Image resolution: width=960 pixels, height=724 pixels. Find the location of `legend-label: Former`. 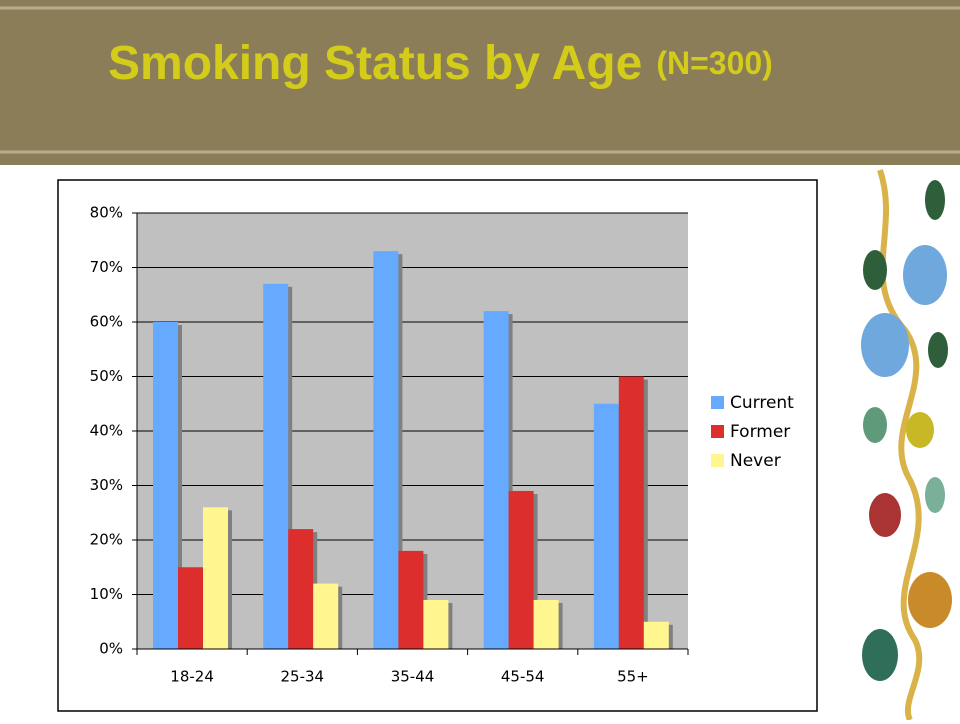

legend-label: Former is located at coordinates (760, 432).